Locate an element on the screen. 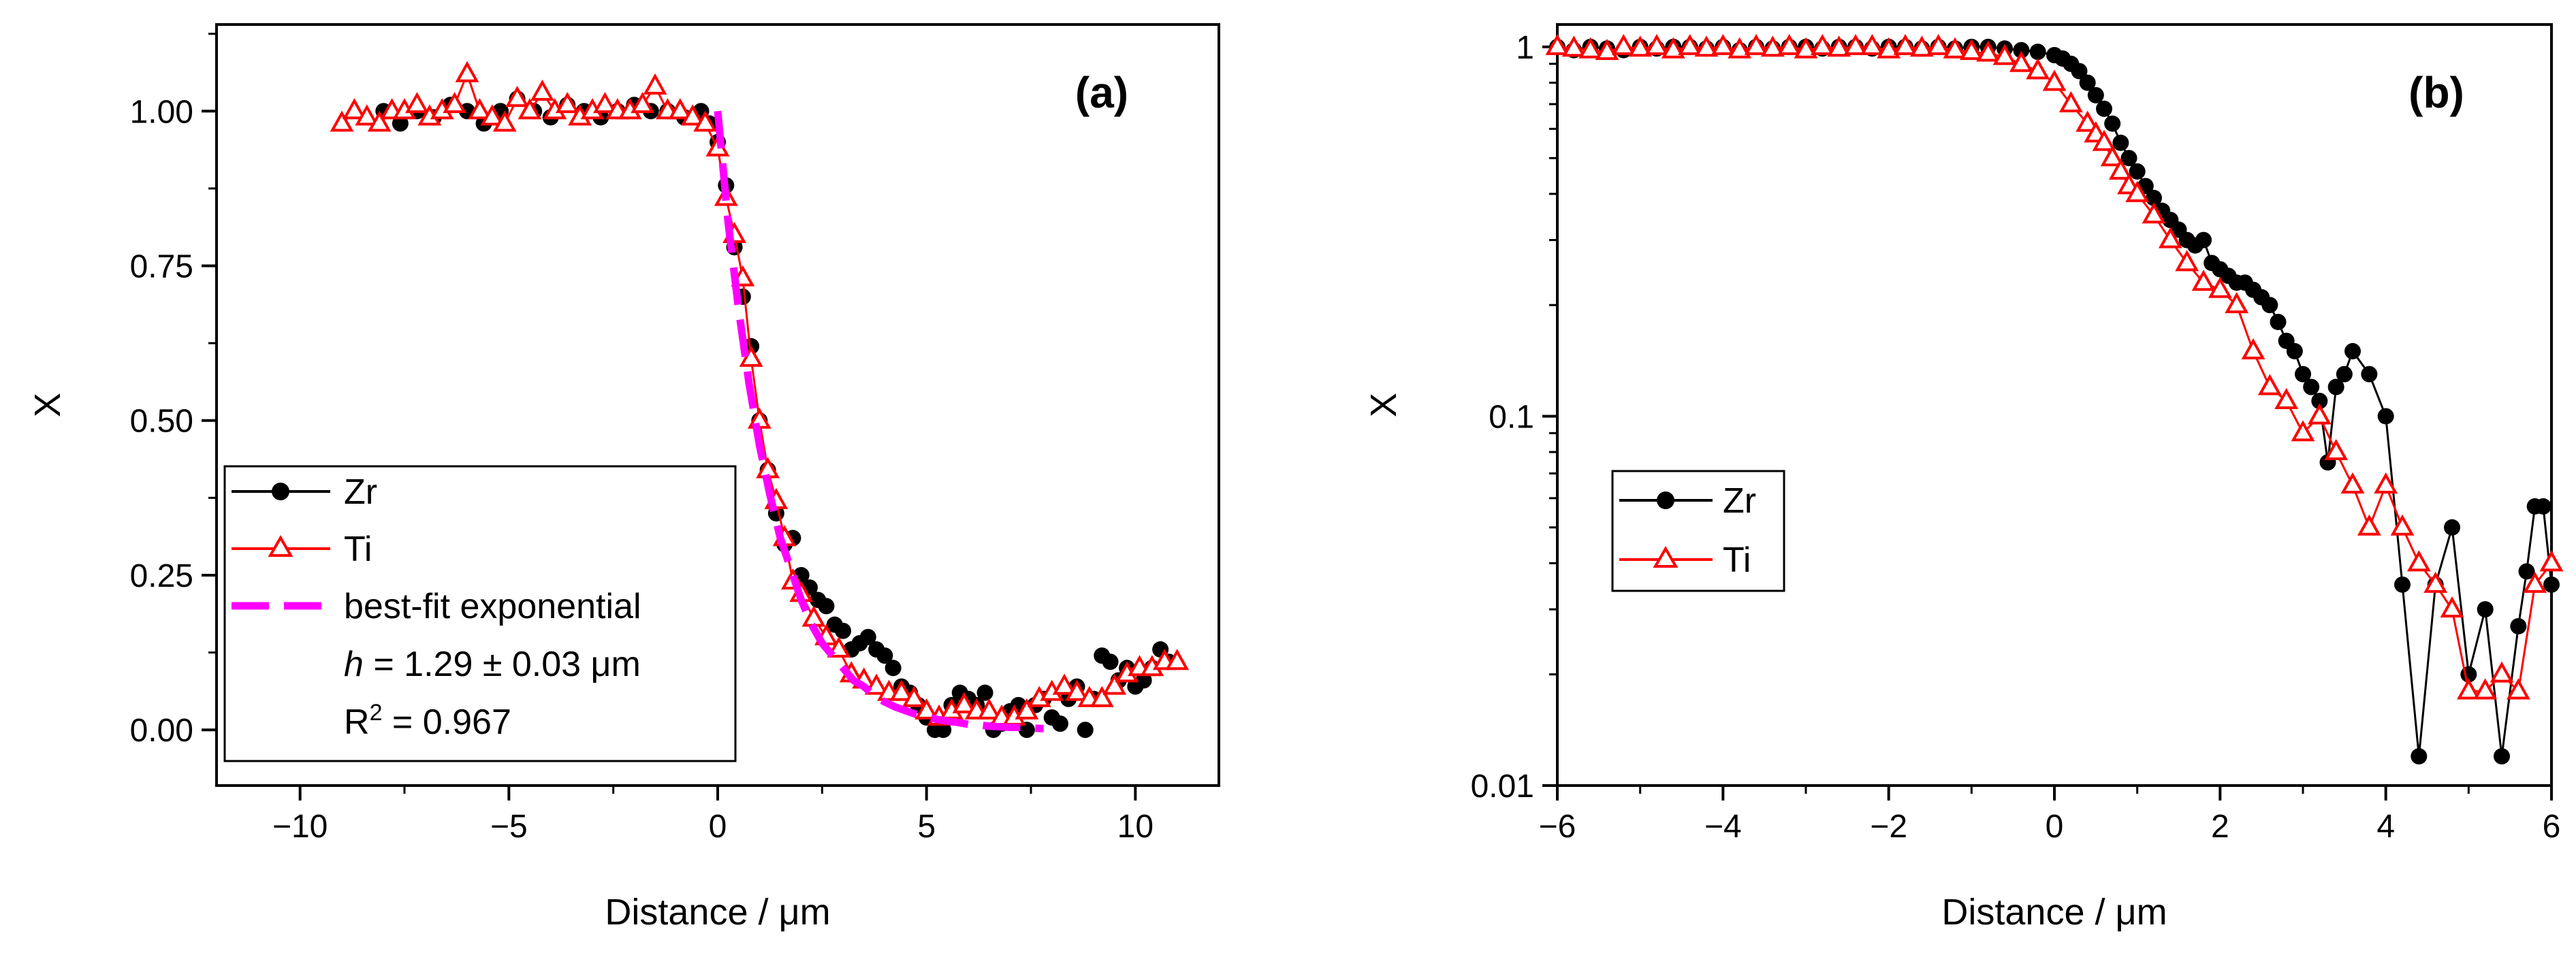 The height and width of the screenshot is (953, 2576). y-tick-label: 0.01 is located at coordinates (1502, 787).